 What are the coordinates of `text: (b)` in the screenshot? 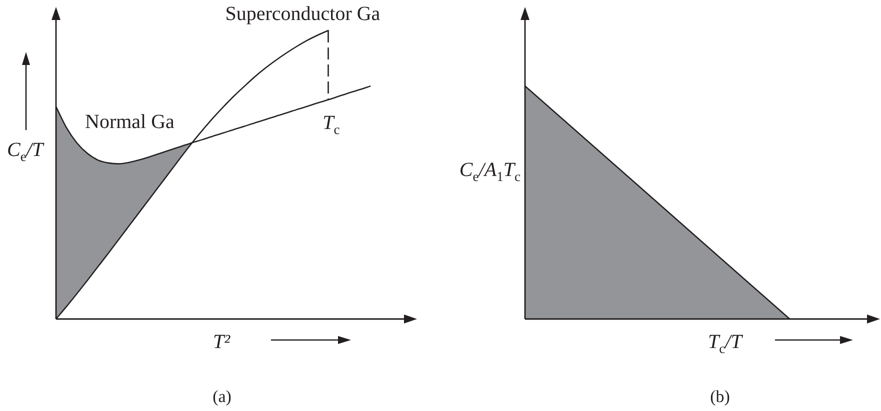 It's located at (720, 396).